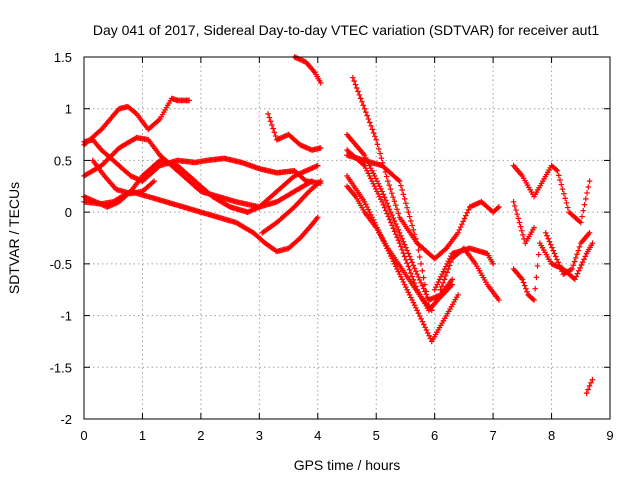 This screenshot has height=480, width=640. I want to click on x-tick-label: 2, so click(200, 435).